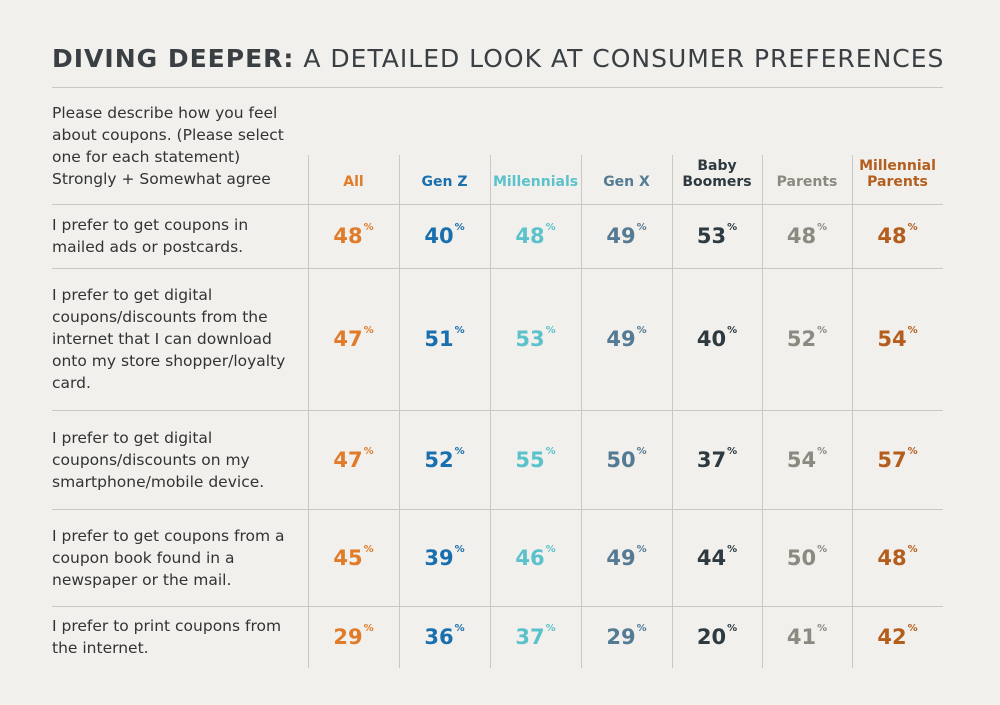  Describe the element at coordinates (892, 339) in the screenshot. I see `value-number: 54` at that location.